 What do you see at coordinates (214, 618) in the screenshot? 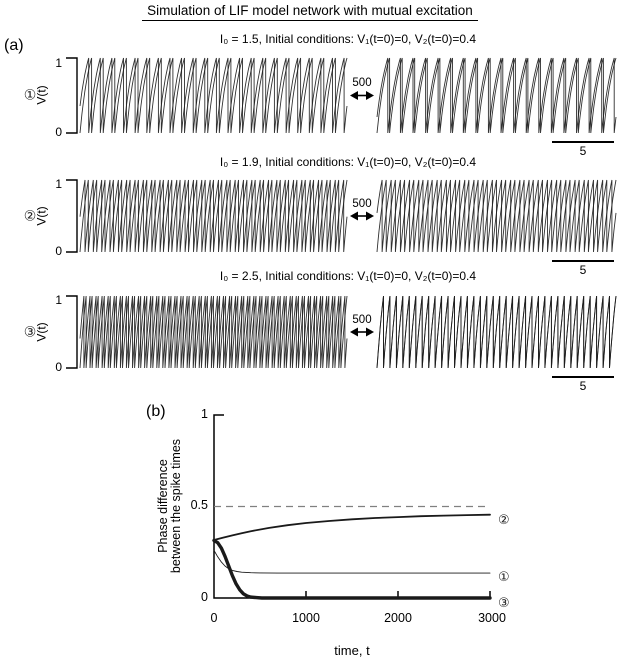
I see `panel-b-xtick-0: 0` at bounding box center [214, 618].